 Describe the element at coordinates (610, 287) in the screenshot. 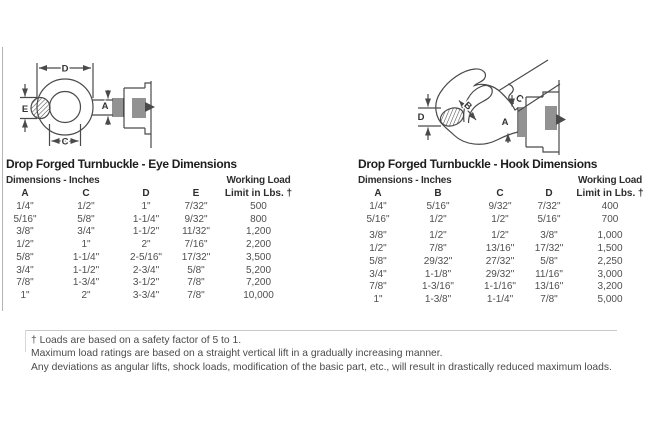

I see `table-cell: 3,200` at that location.